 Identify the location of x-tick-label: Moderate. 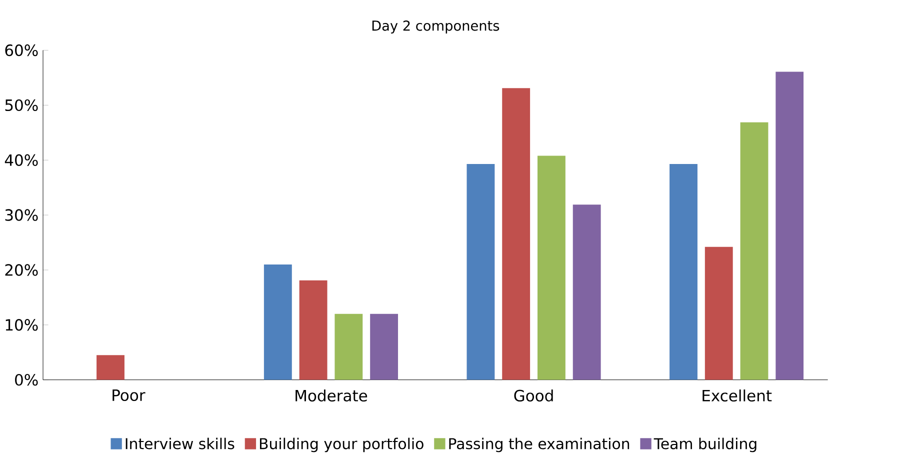
(332, 396).